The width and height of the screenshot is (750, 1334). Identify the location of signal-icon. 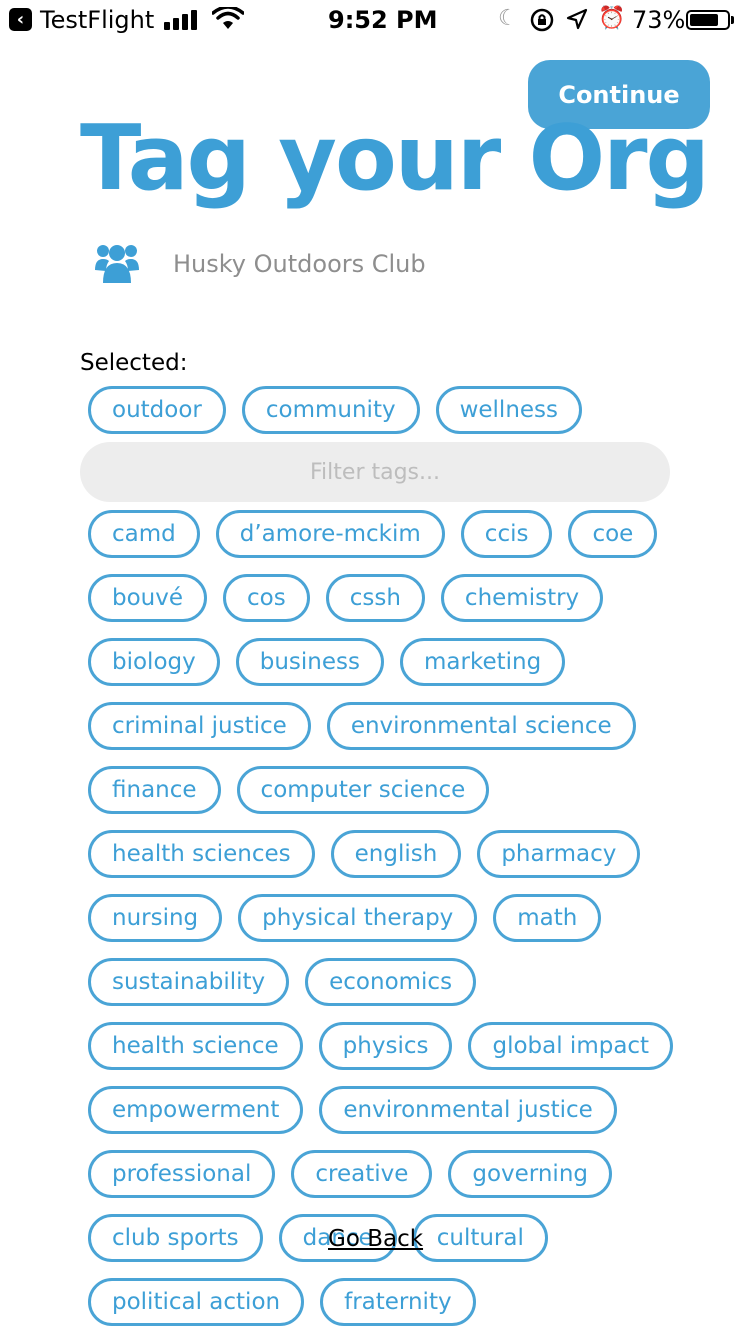
(182, 20).